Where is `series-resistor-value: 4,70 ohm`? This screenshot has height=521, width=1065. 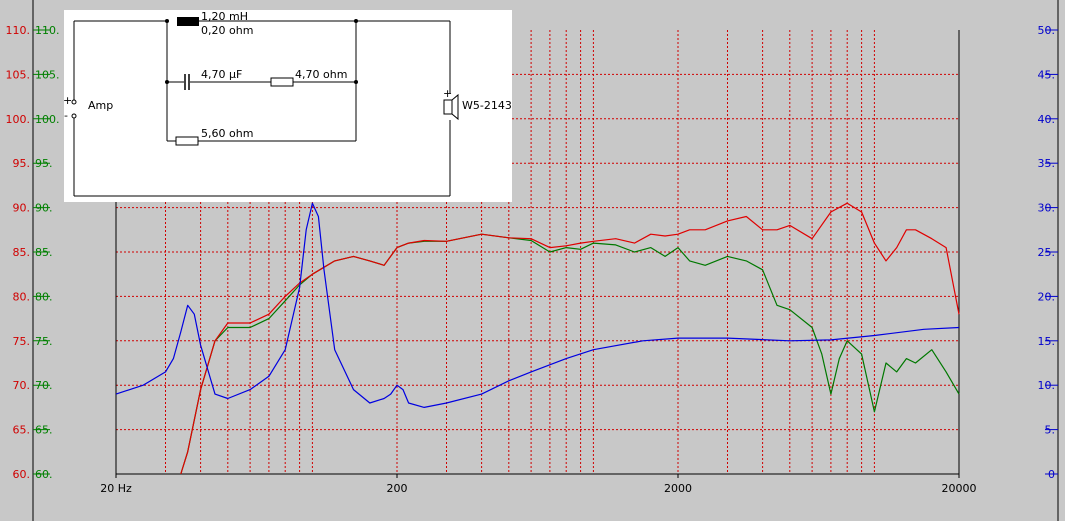 series-resistor-value: 4,70 ohm is located at coordinates (321, 74).